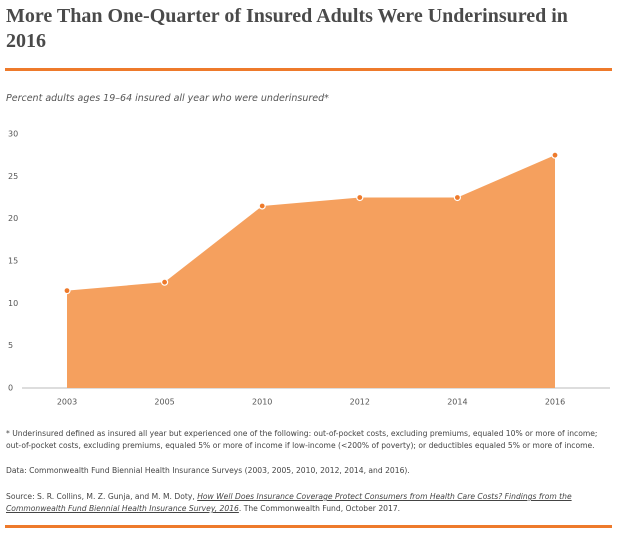  What do you see at coordinates (262, 402) in the screenshot?
I see `x-tick-label: 2010` at bounding box center [262, 402].